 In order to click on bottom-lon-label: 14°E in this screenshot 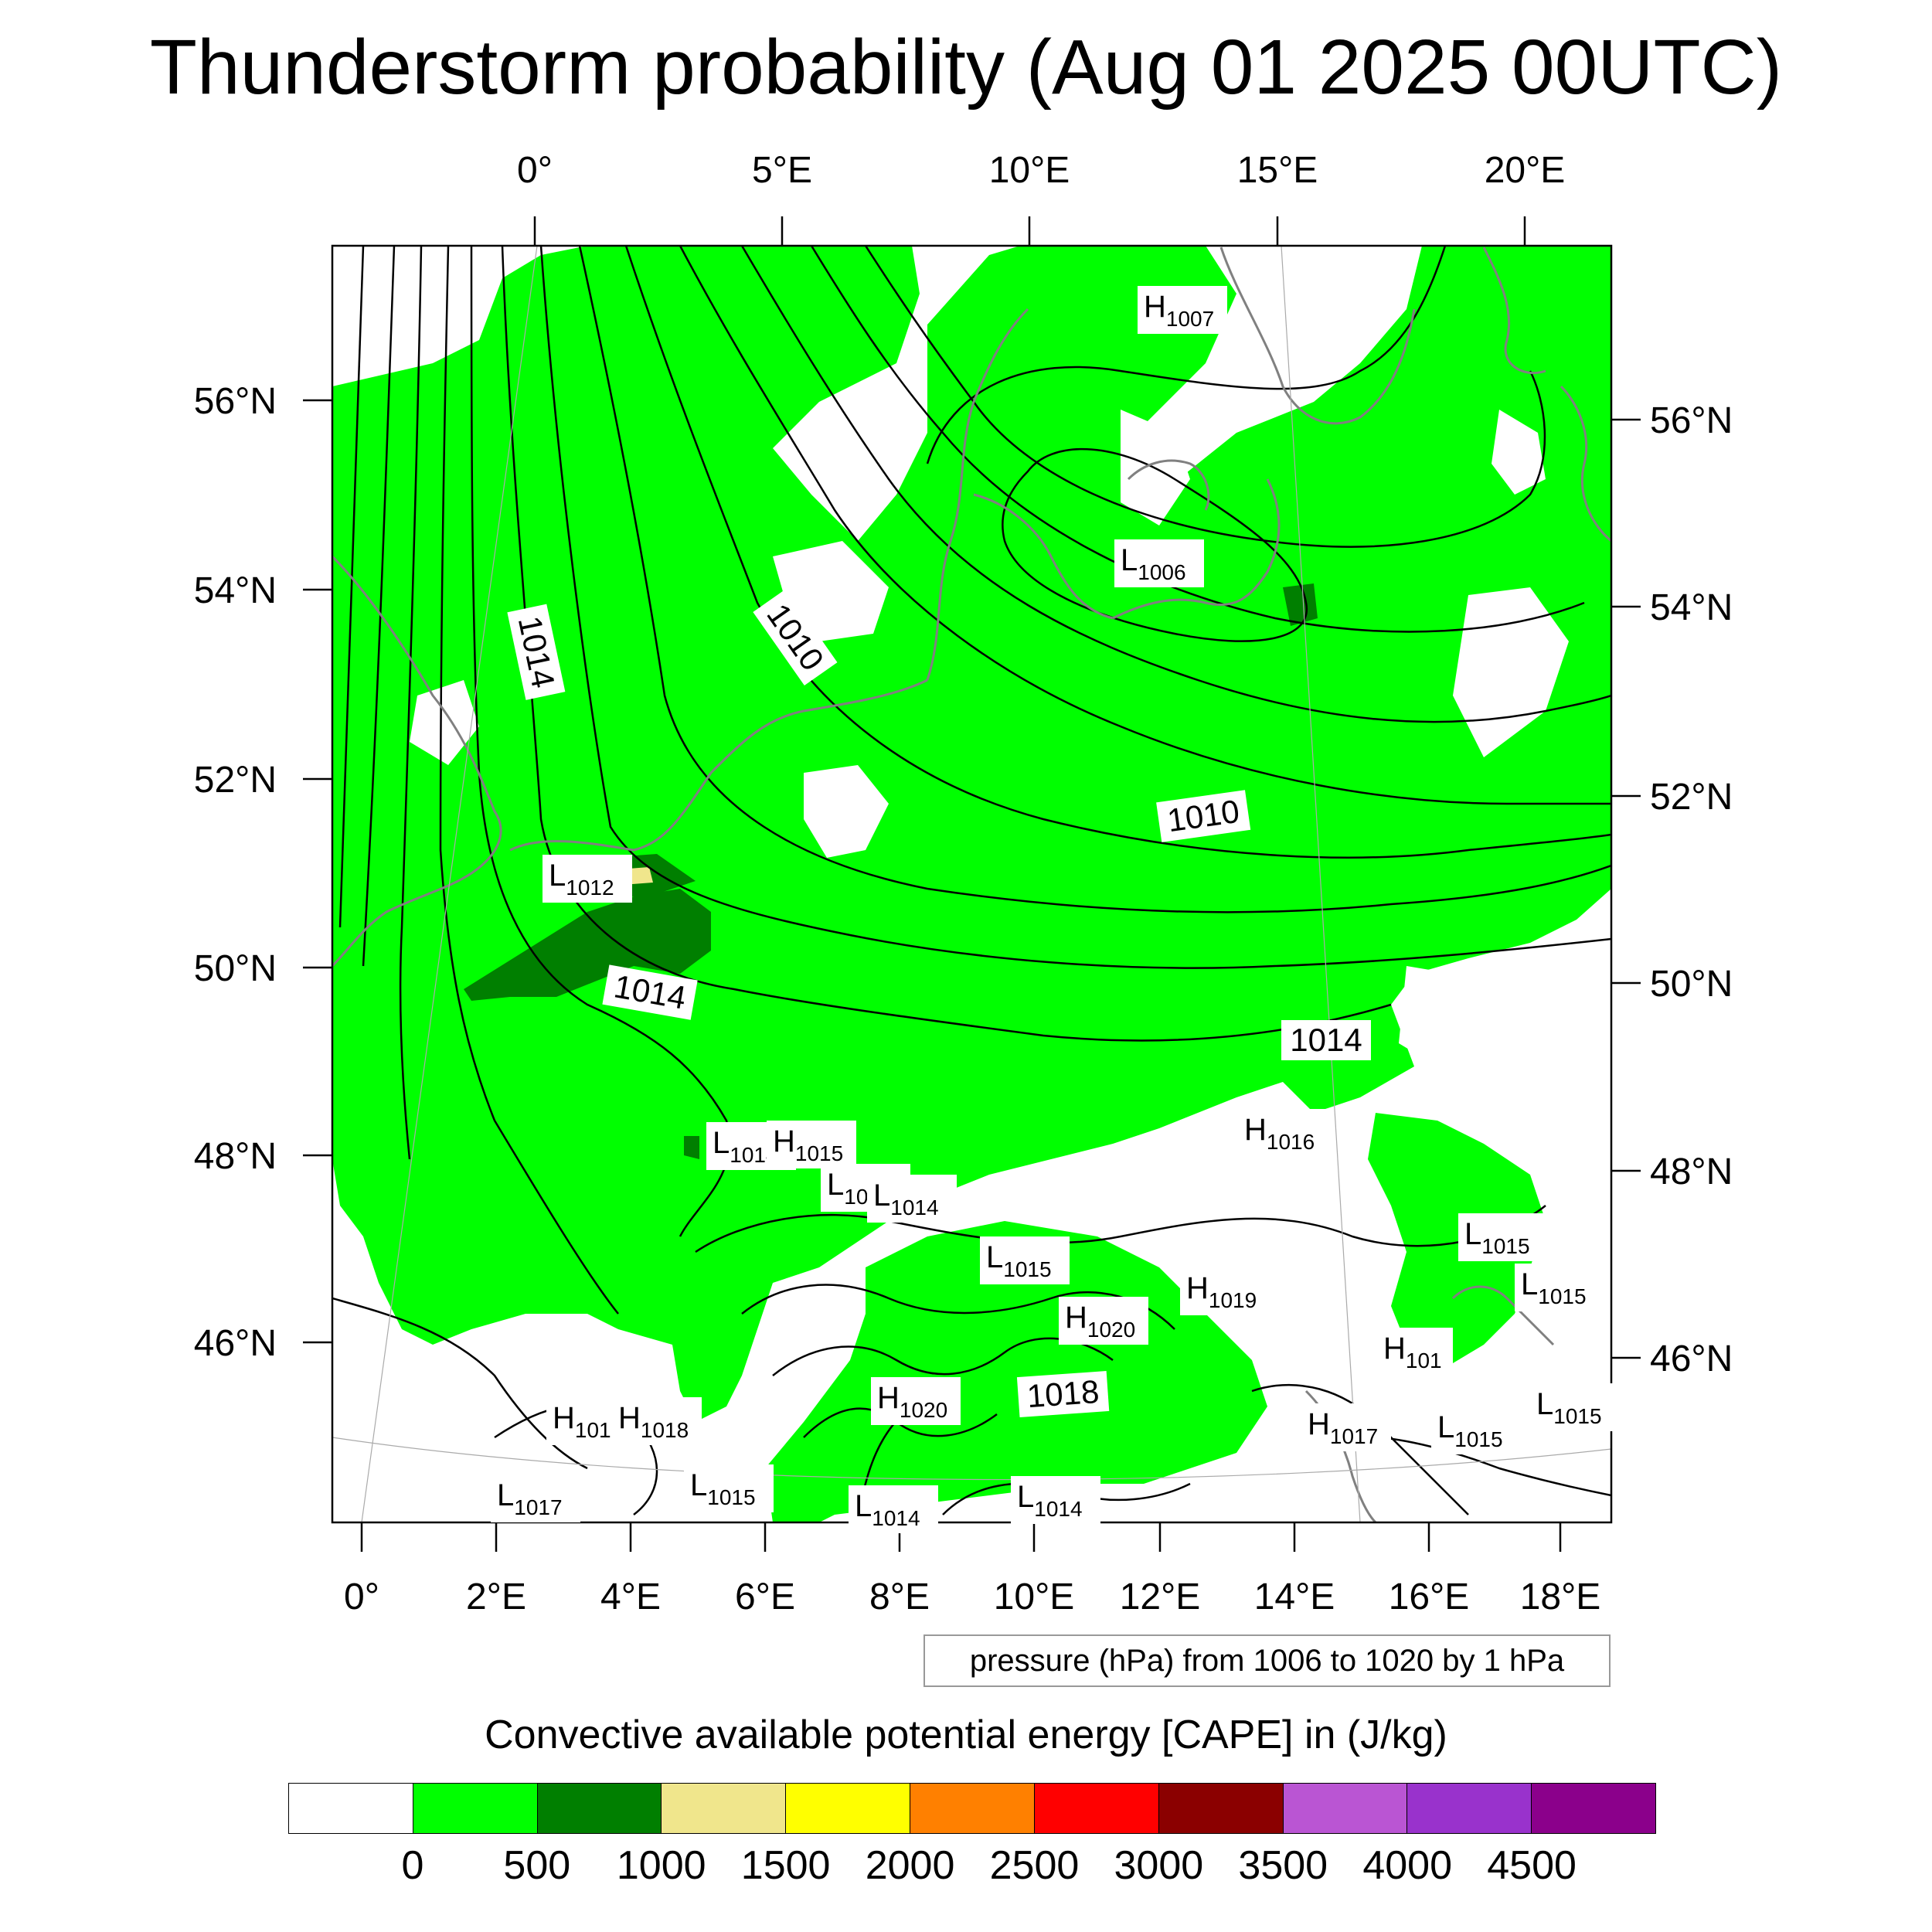, I will do `click(1295, 1597)`.